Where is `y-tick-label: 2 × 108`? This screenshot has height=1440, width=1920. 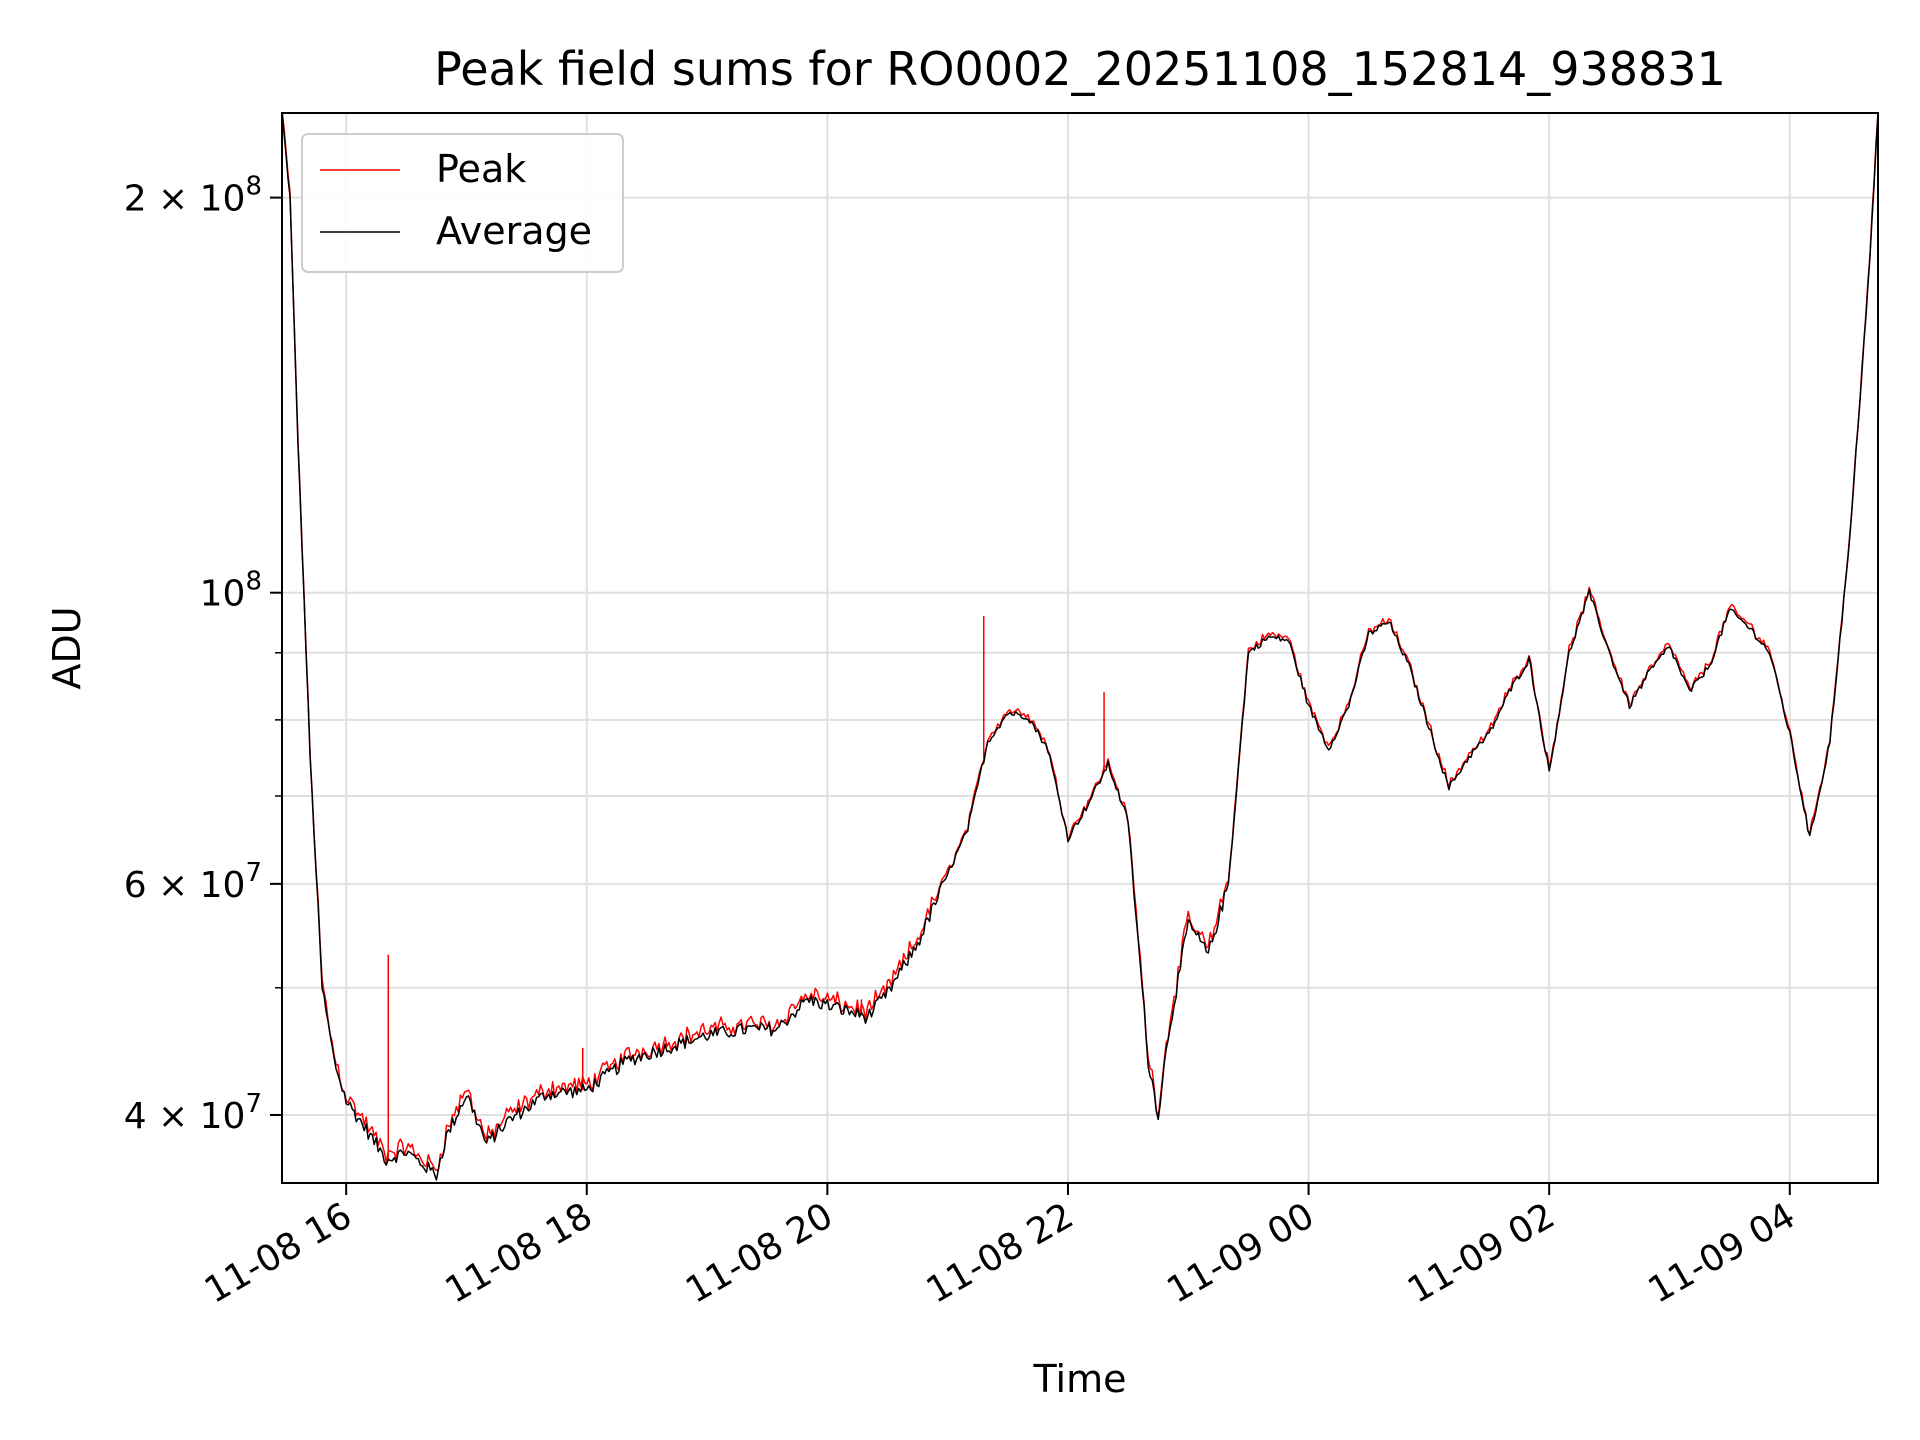
y-tick-label: 2 × 108 is located at coordinates (193, 196).